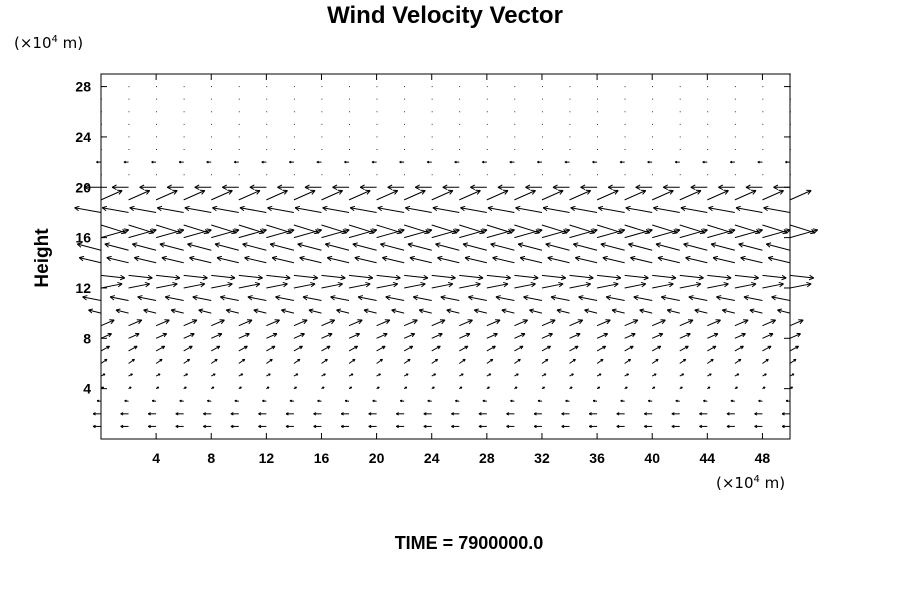  I want to click on x-tick-label: 16, so click(322, 458).